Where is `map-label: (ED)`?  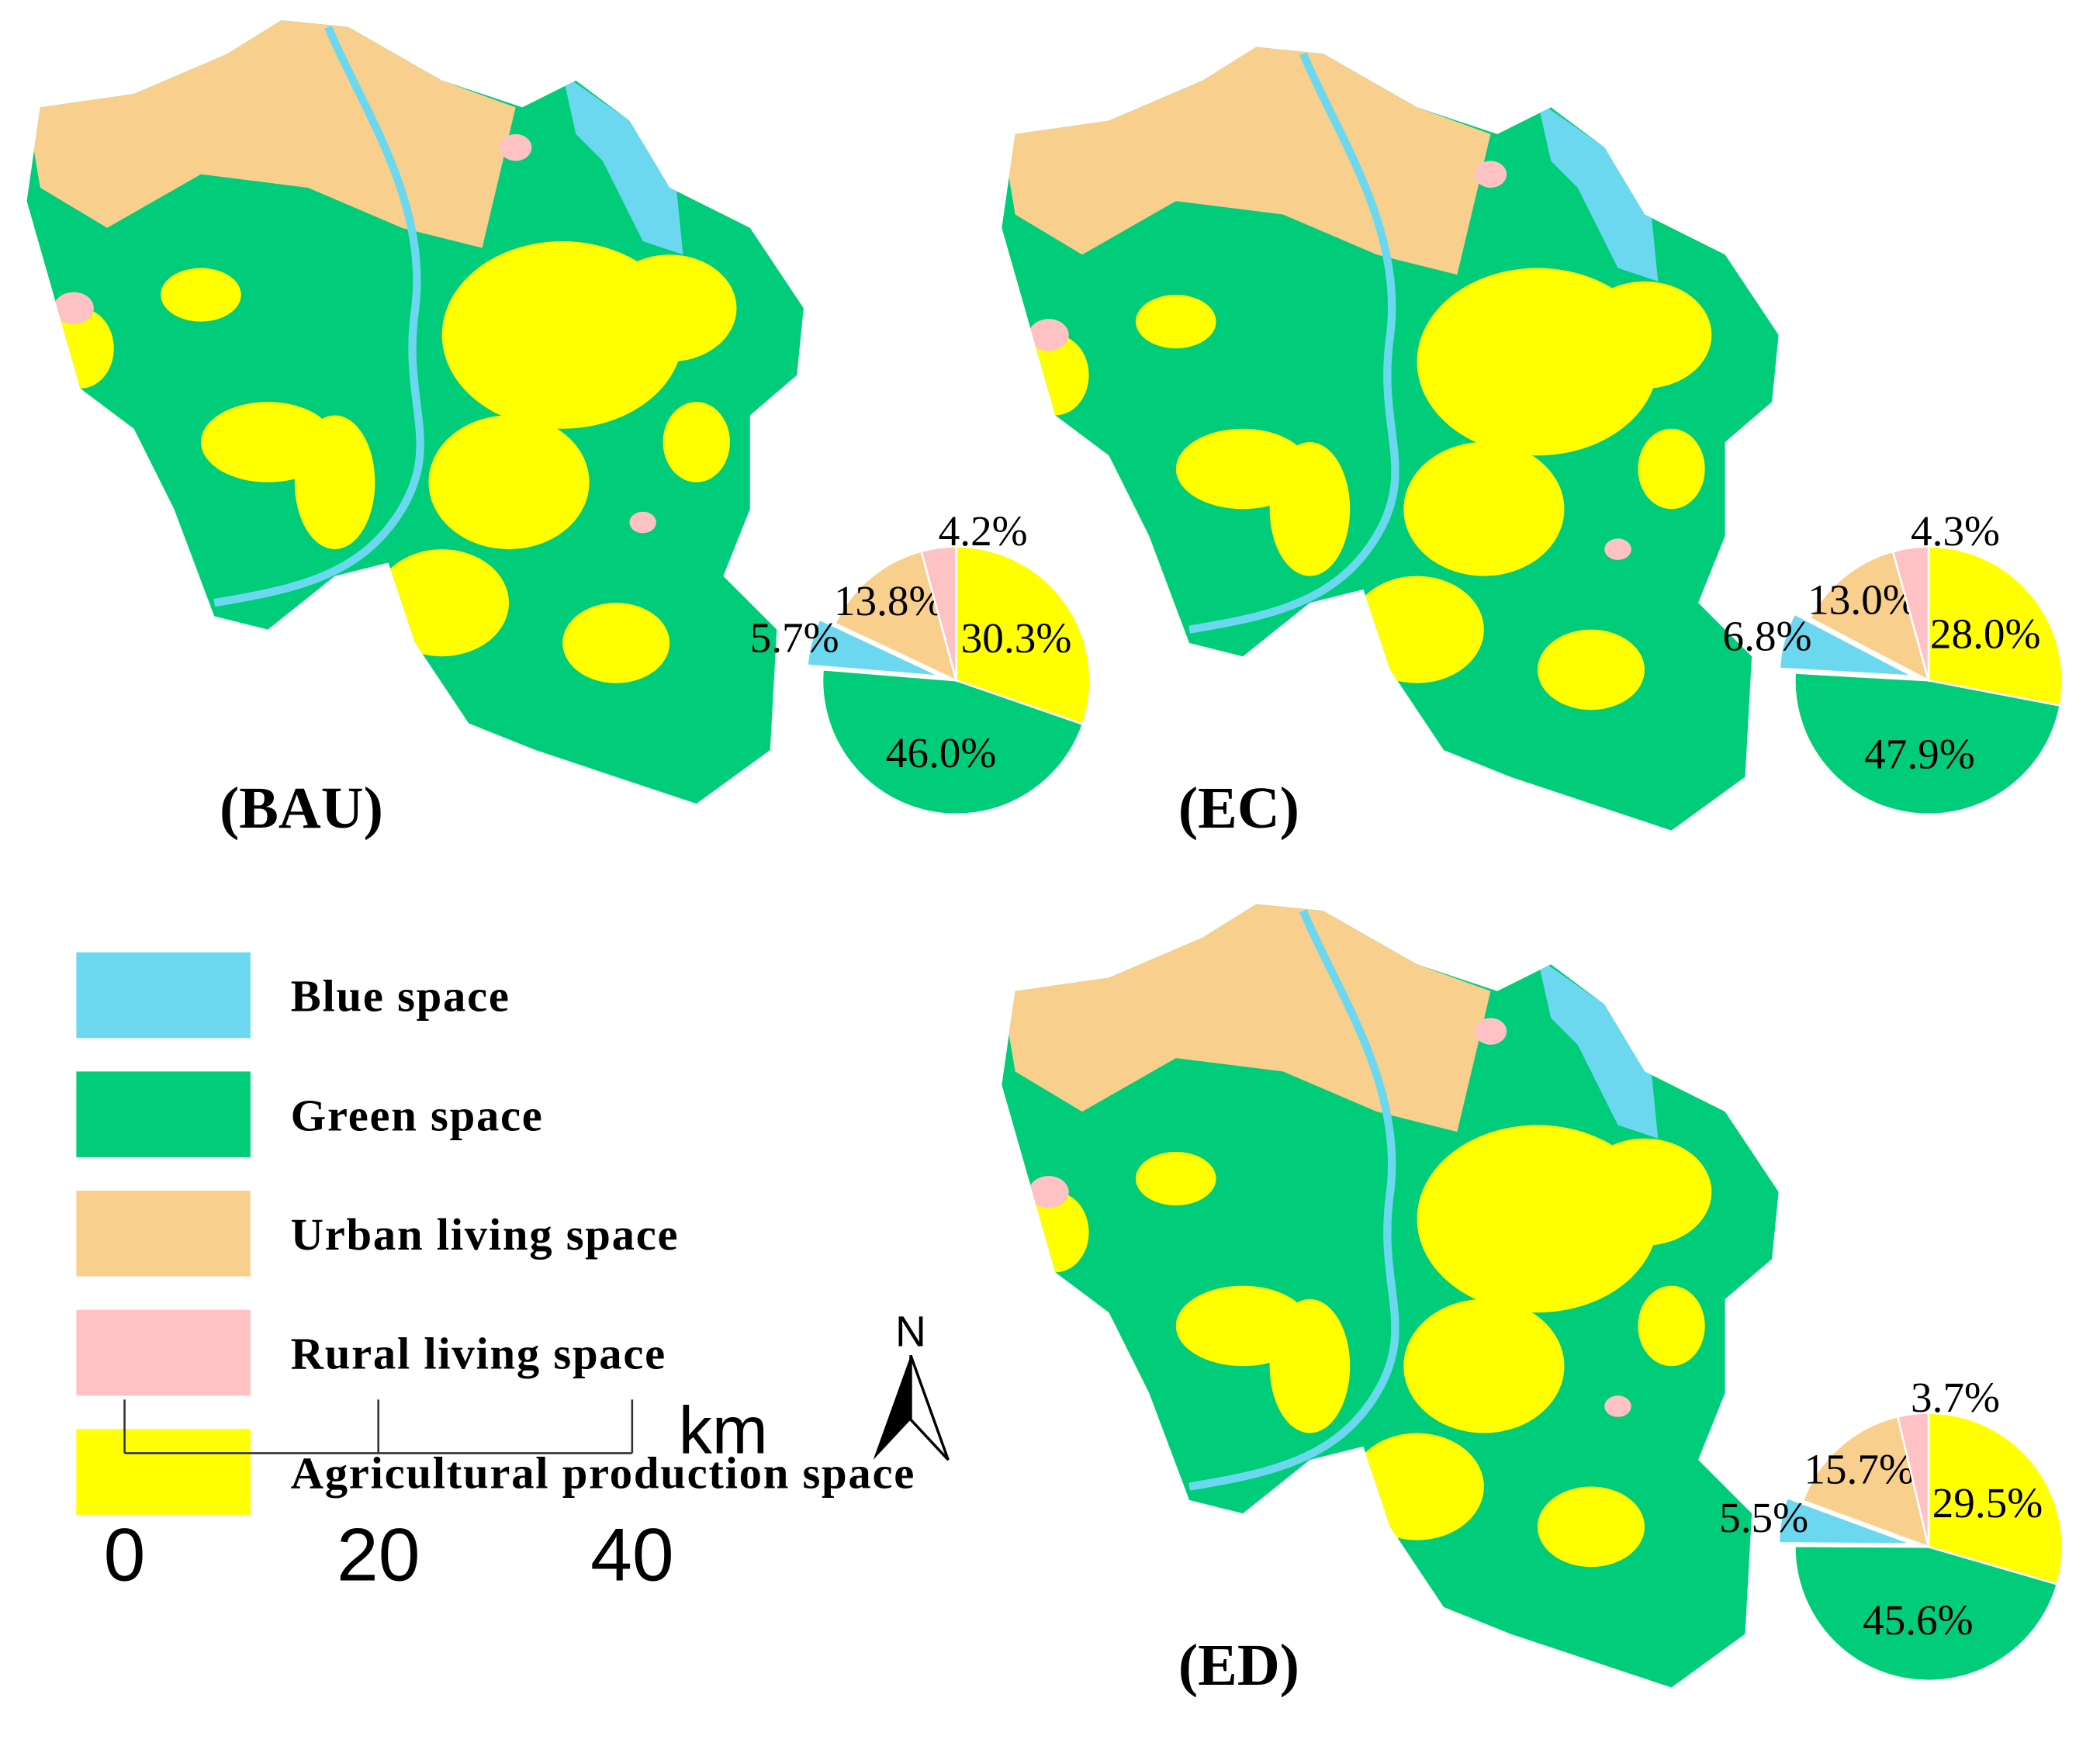
map-label: (ED) is located at coordinates (1238, 1666).